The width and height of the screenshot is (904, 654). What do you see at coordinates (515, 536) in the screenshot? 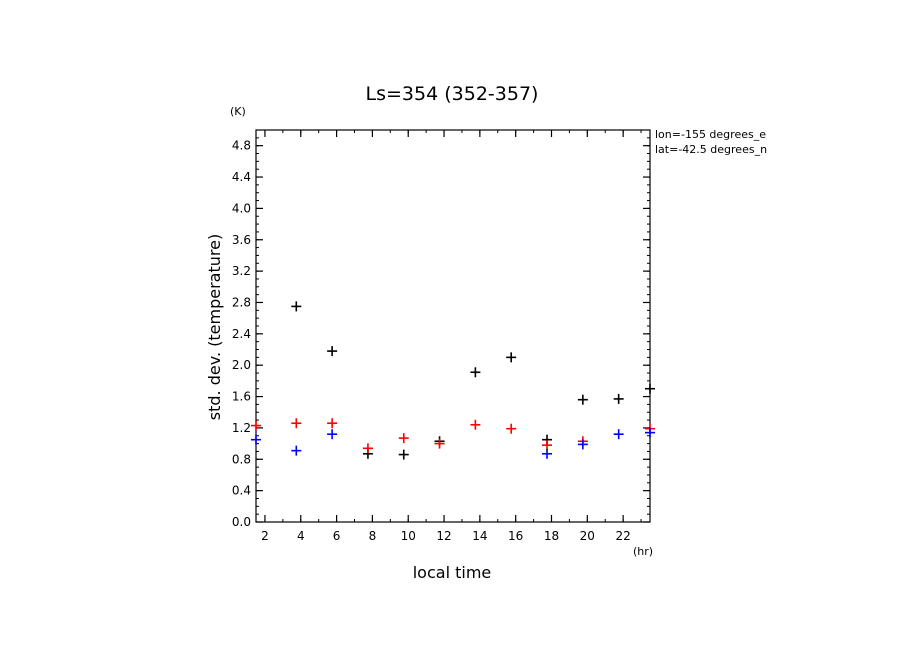
I see `x-tick-label: 16` at bounding box center [515, 536].